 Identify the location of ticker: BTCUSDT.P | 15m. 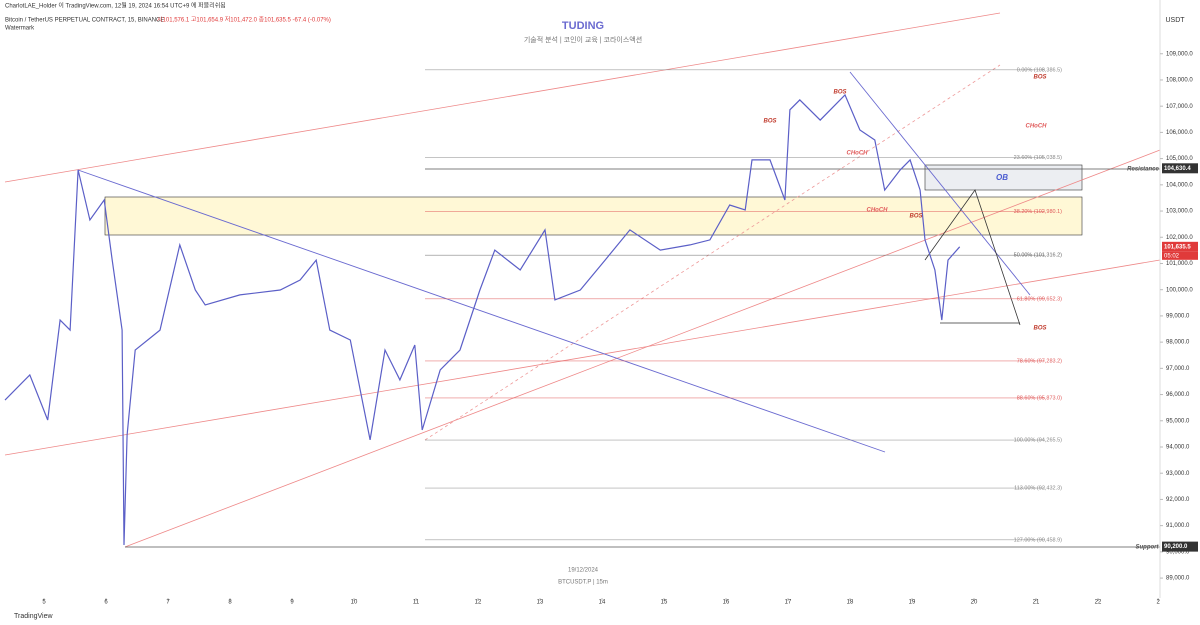
(583, 583).